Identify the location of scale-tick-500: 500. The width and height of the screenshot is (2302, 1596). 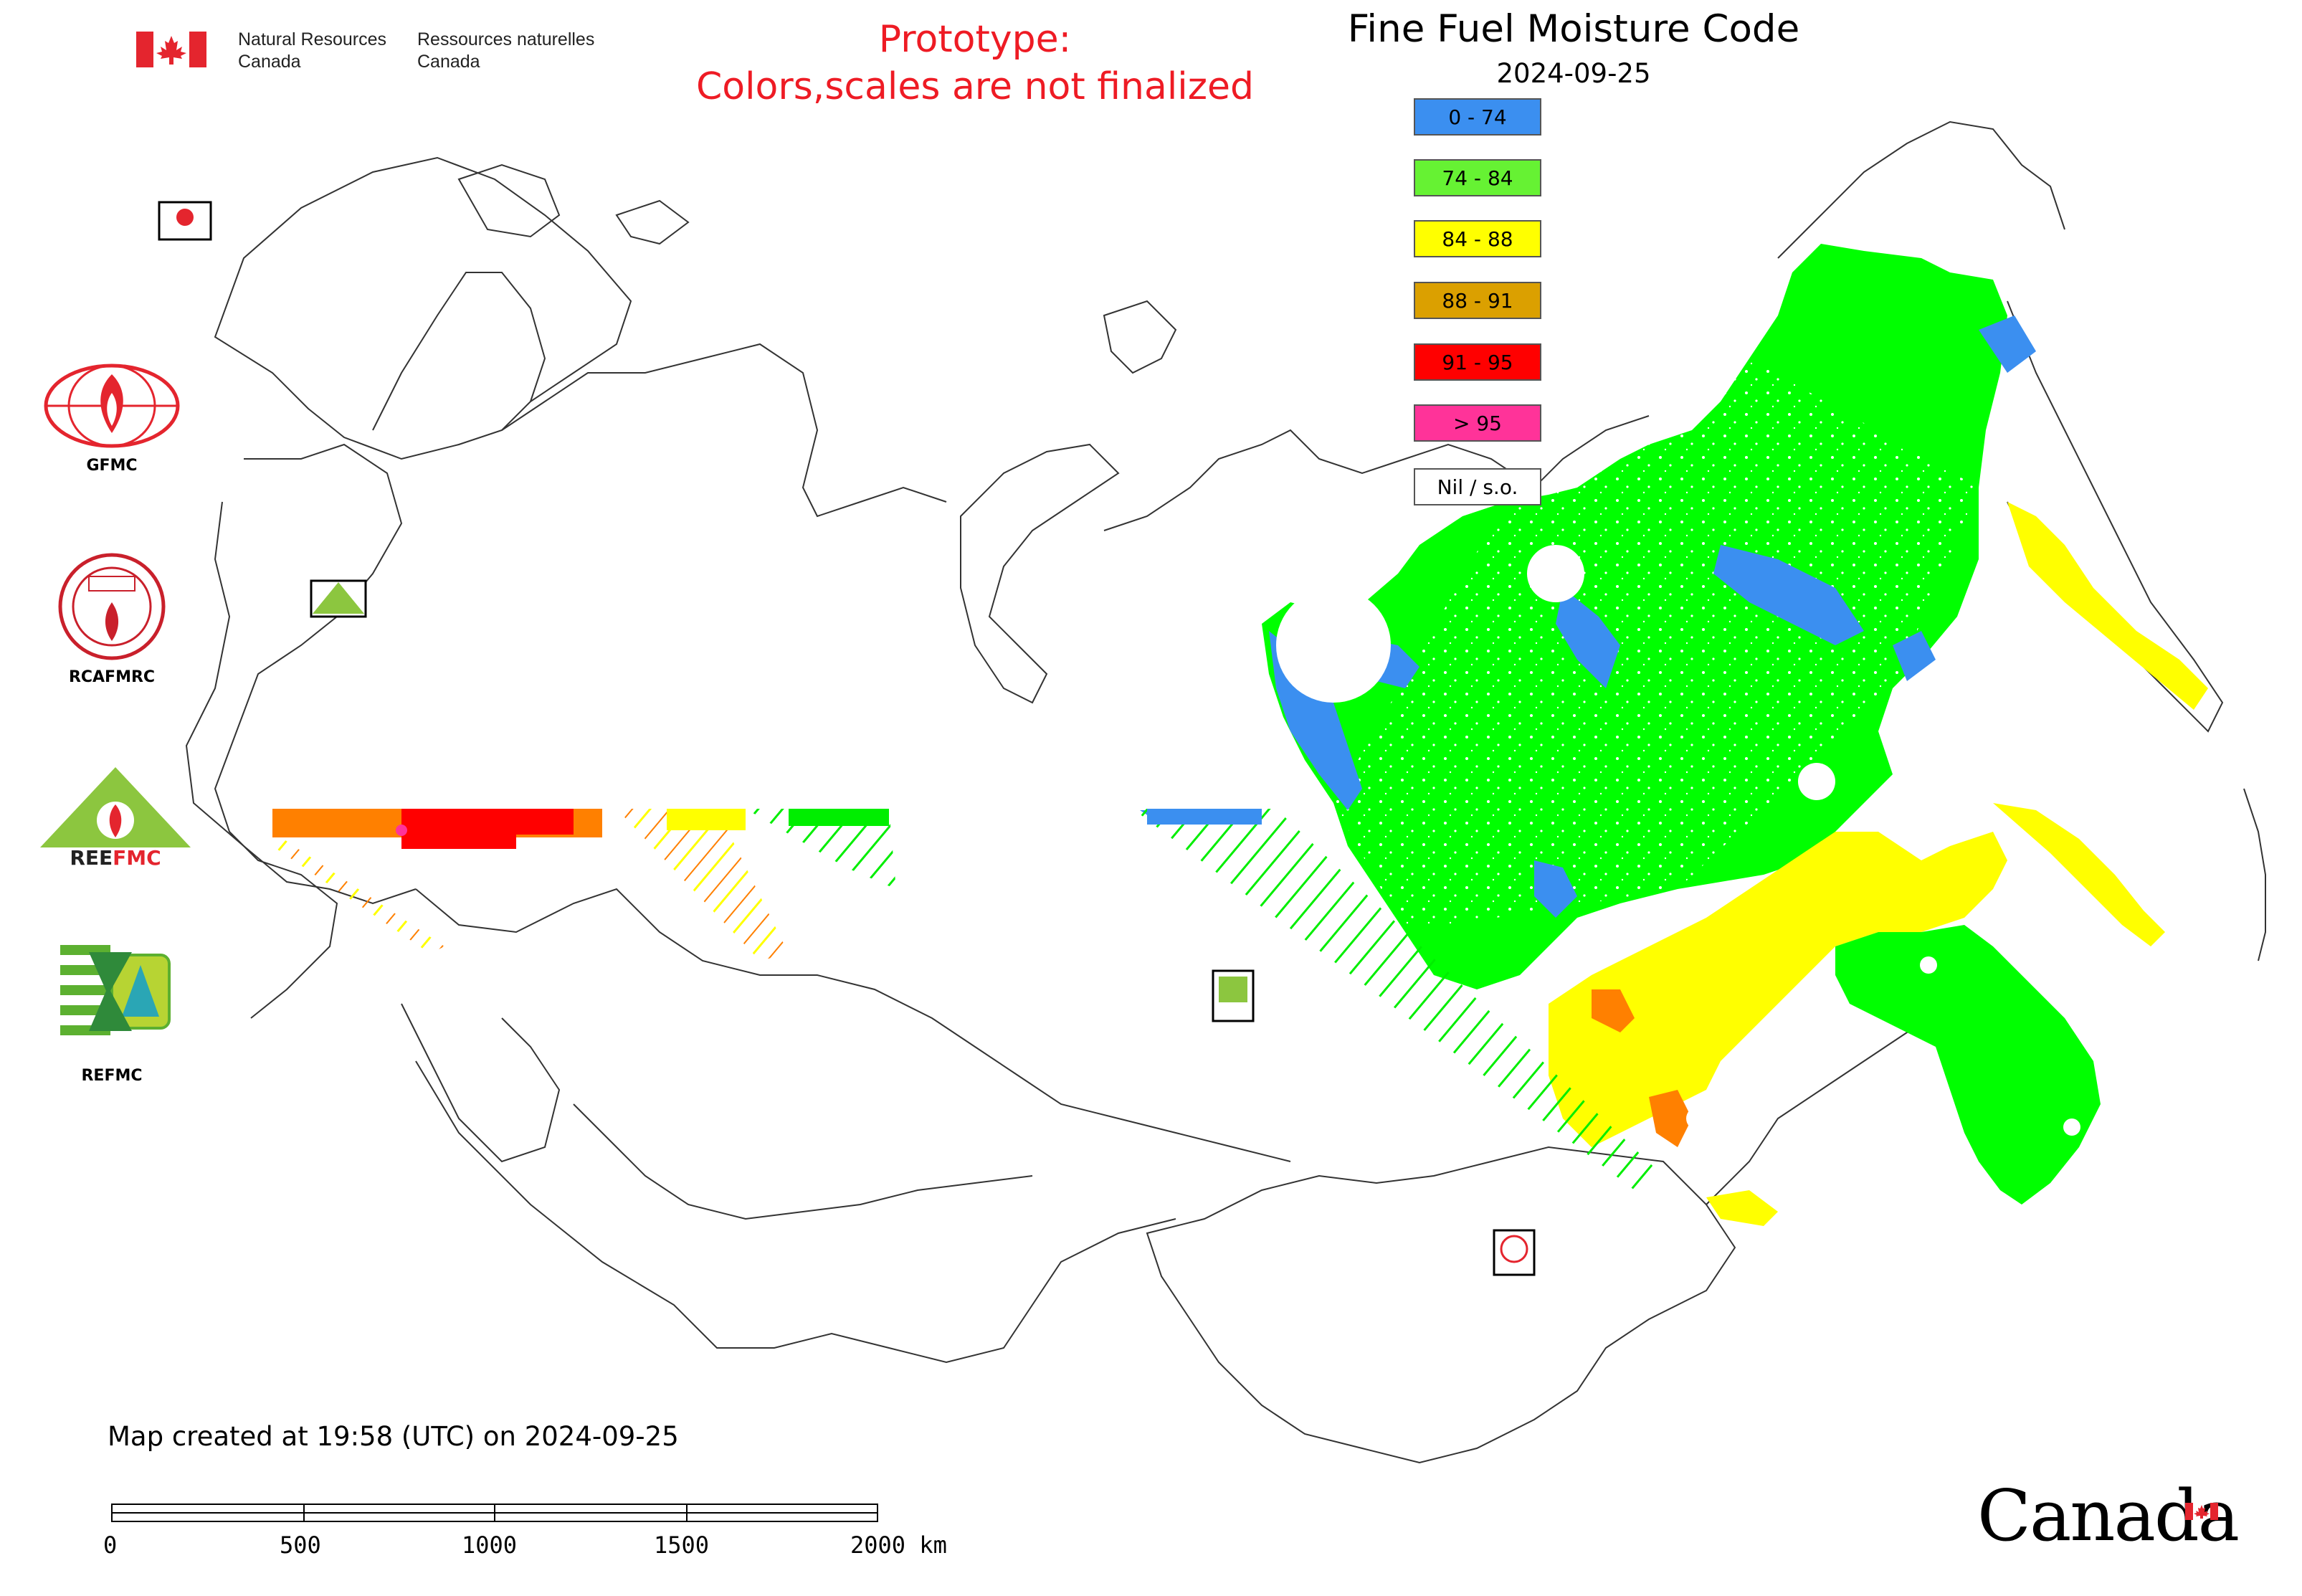
(301, 1545).